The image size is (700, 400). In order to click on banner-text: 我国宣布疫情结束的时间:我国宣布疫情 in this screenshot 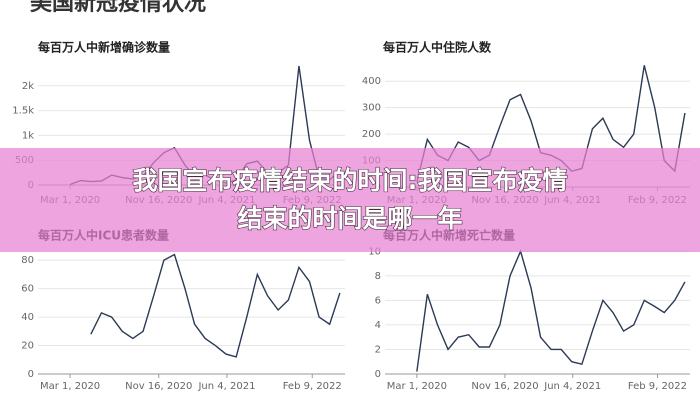, I will do `click(350, 180)`.